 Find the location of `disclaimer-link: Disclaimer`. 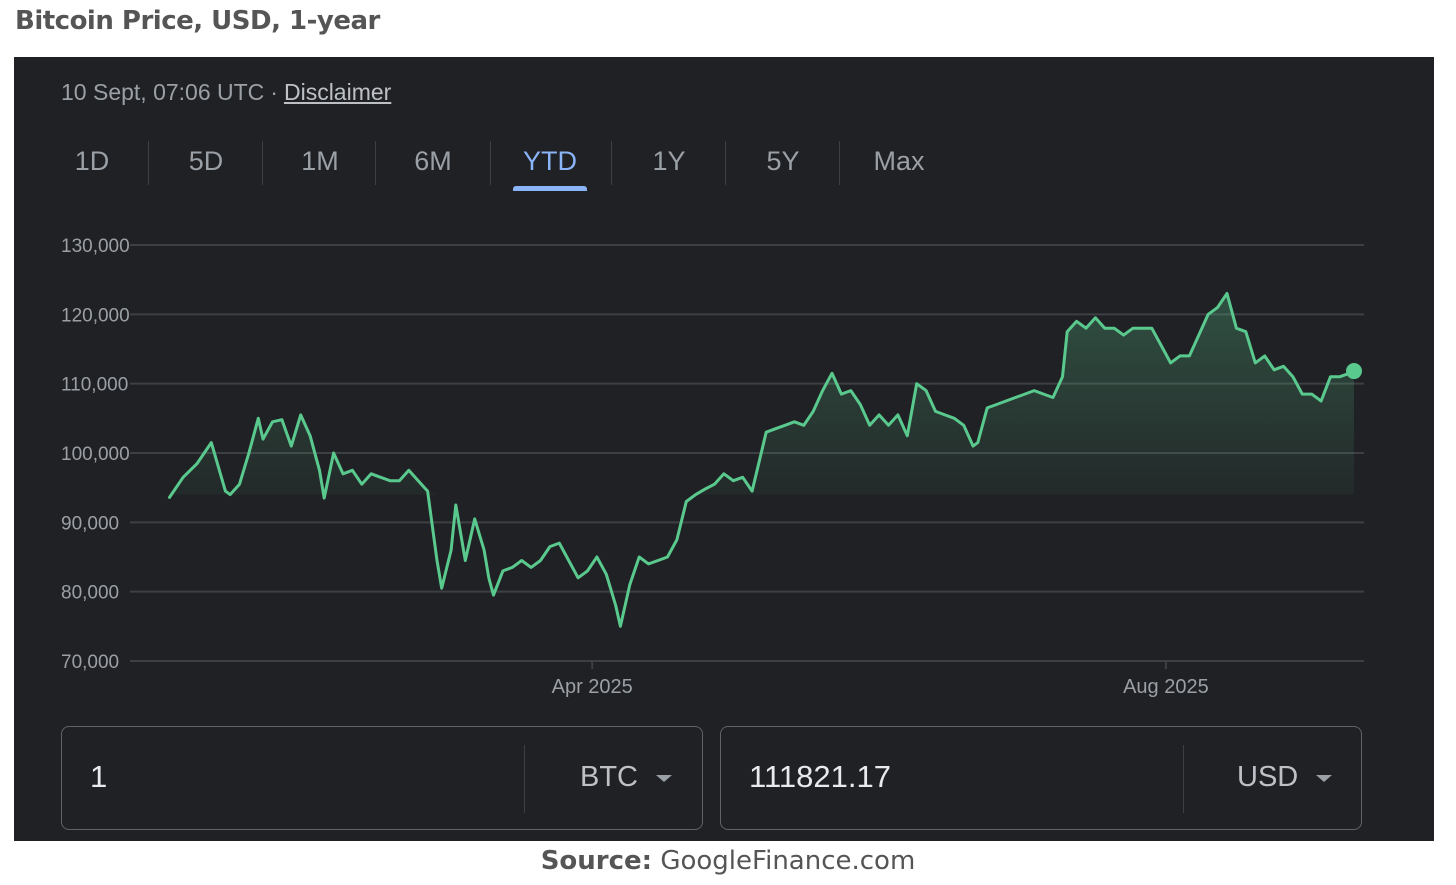

disclaimer-link: Disclaimer is located at coordinates (337, 92).